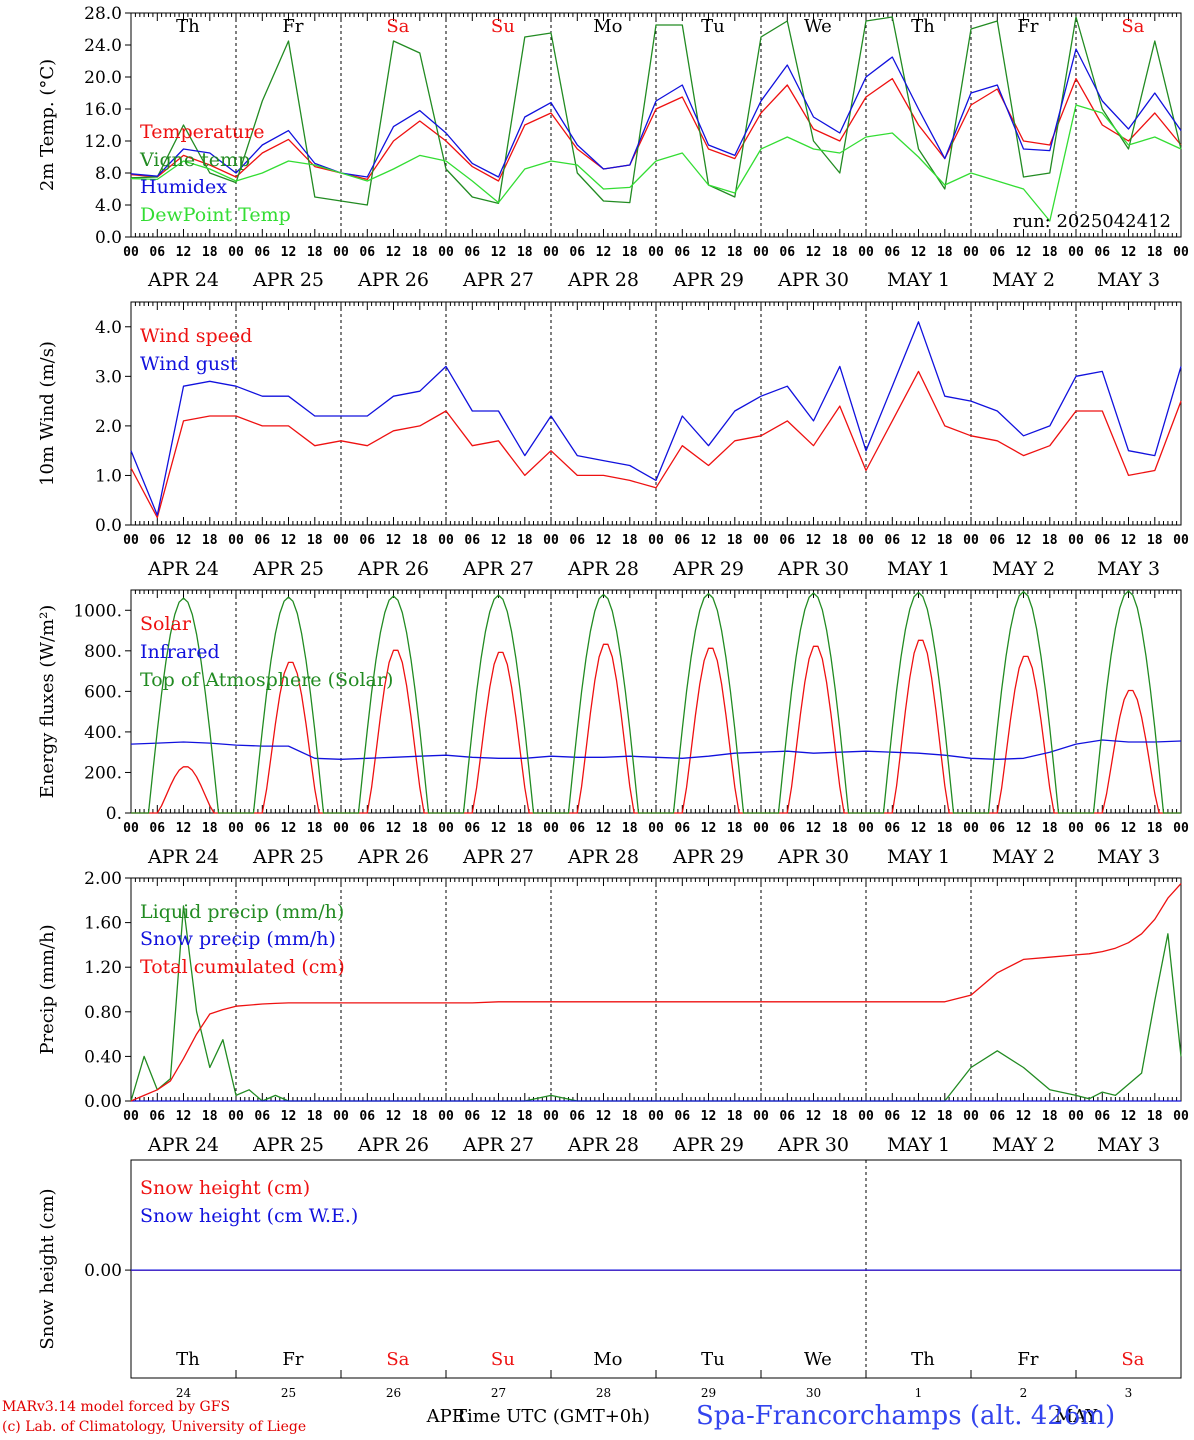  I want to click on x-ticks, so click(656, 125).